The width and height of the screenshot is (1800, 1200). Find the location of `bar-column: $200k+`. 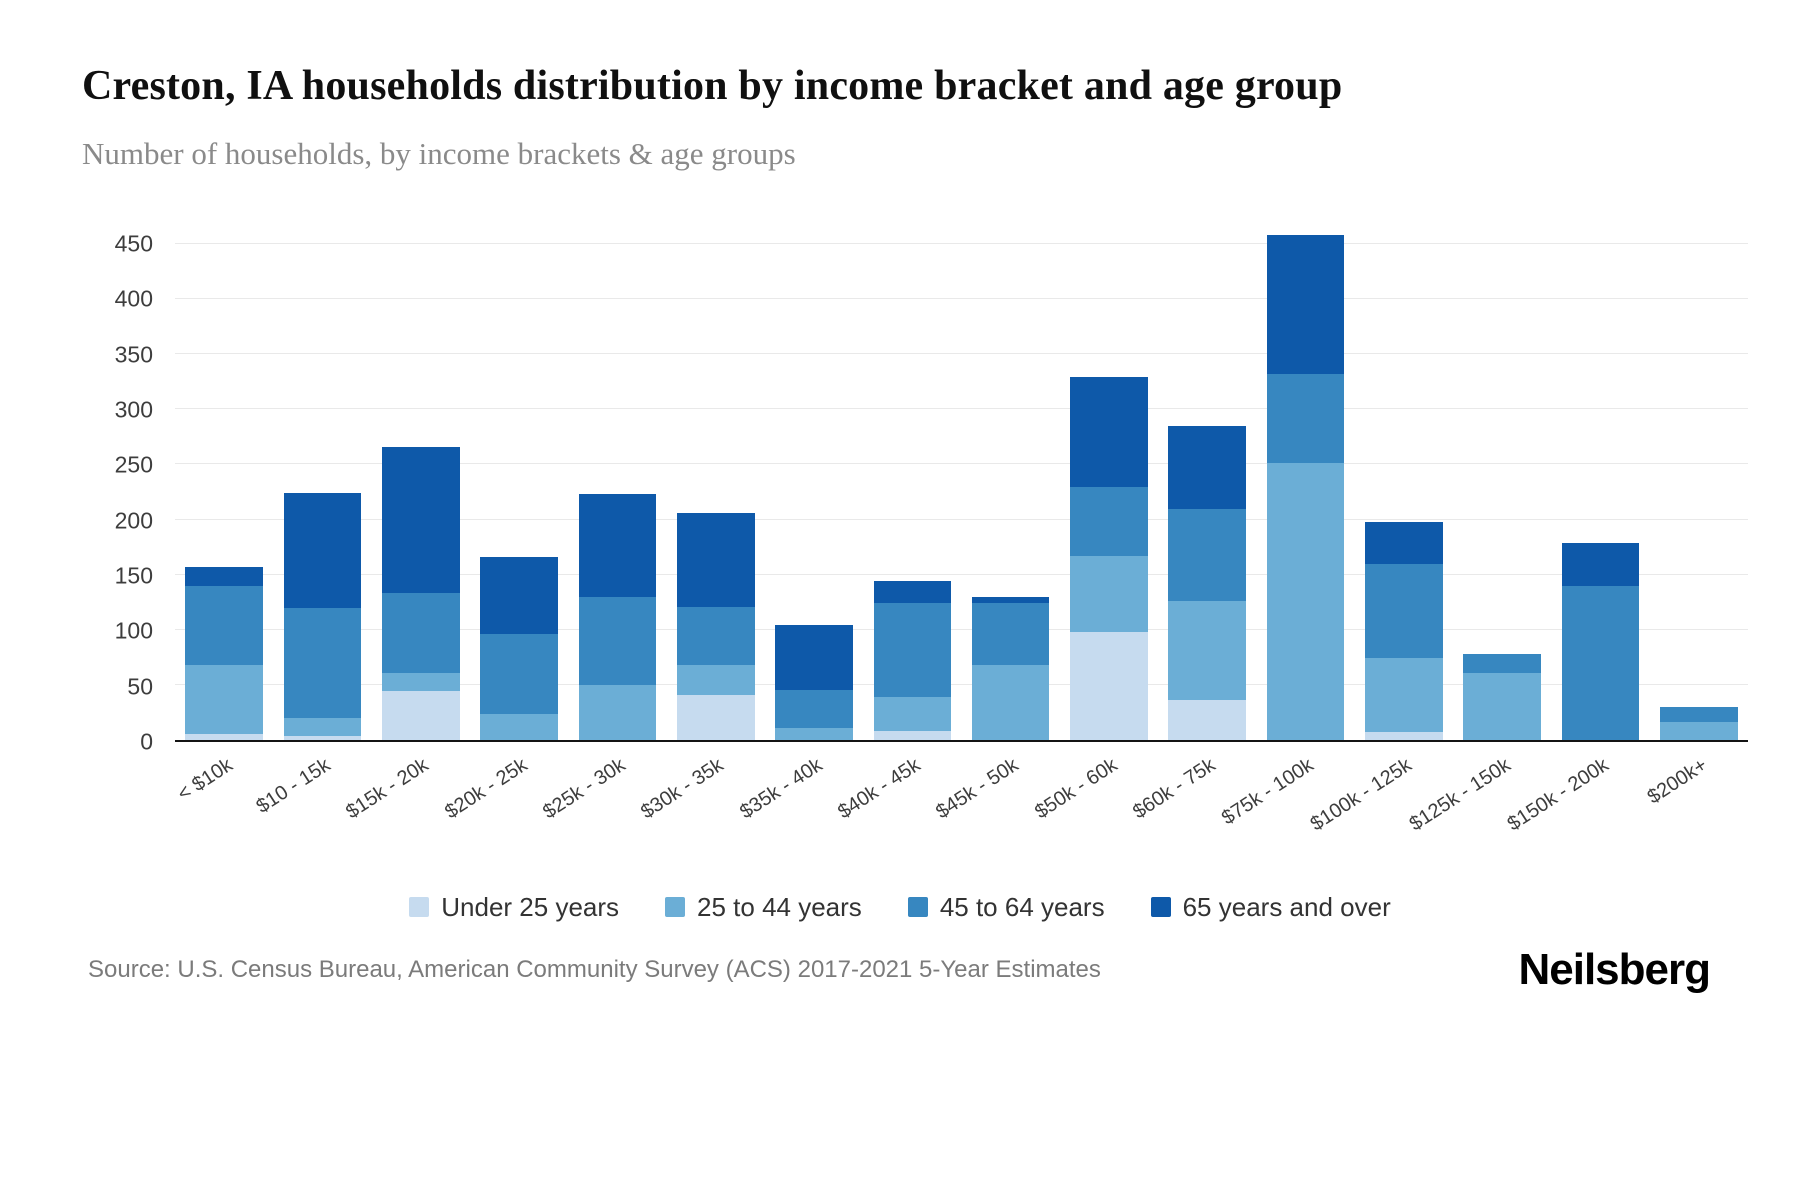

bar-column: $200k+ is located at coordinates (1695, 515).